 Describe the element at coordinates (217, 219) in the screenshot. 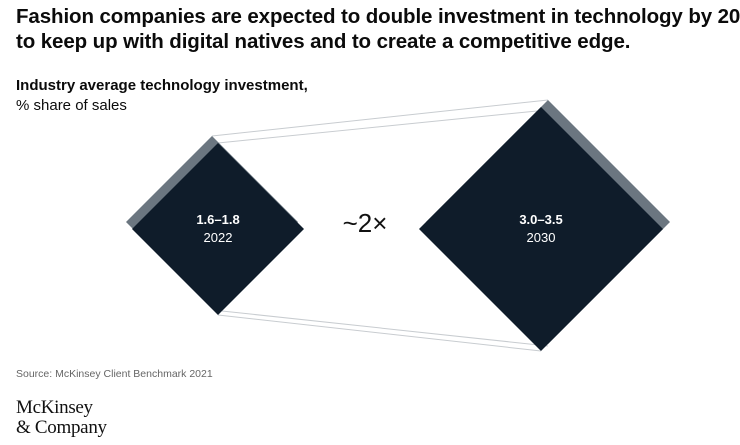

I see `value-label-2022: 1.6–1.8` at that location.